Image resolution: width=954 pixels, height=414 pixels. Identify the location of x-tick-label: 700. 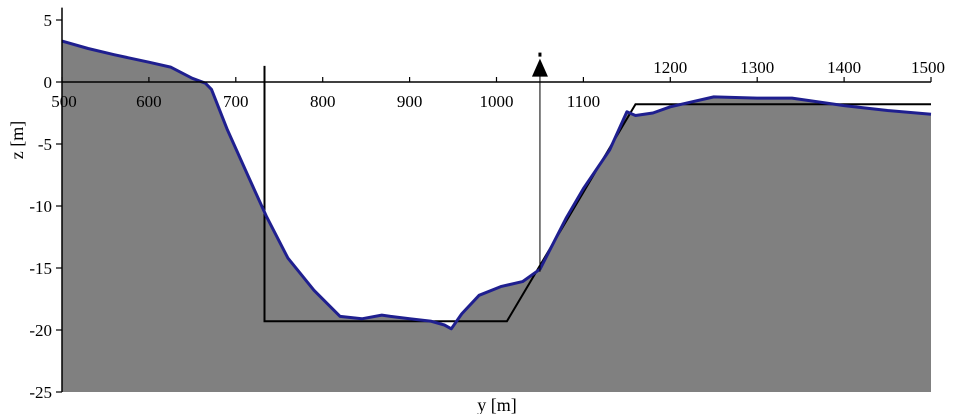
(236, 101).